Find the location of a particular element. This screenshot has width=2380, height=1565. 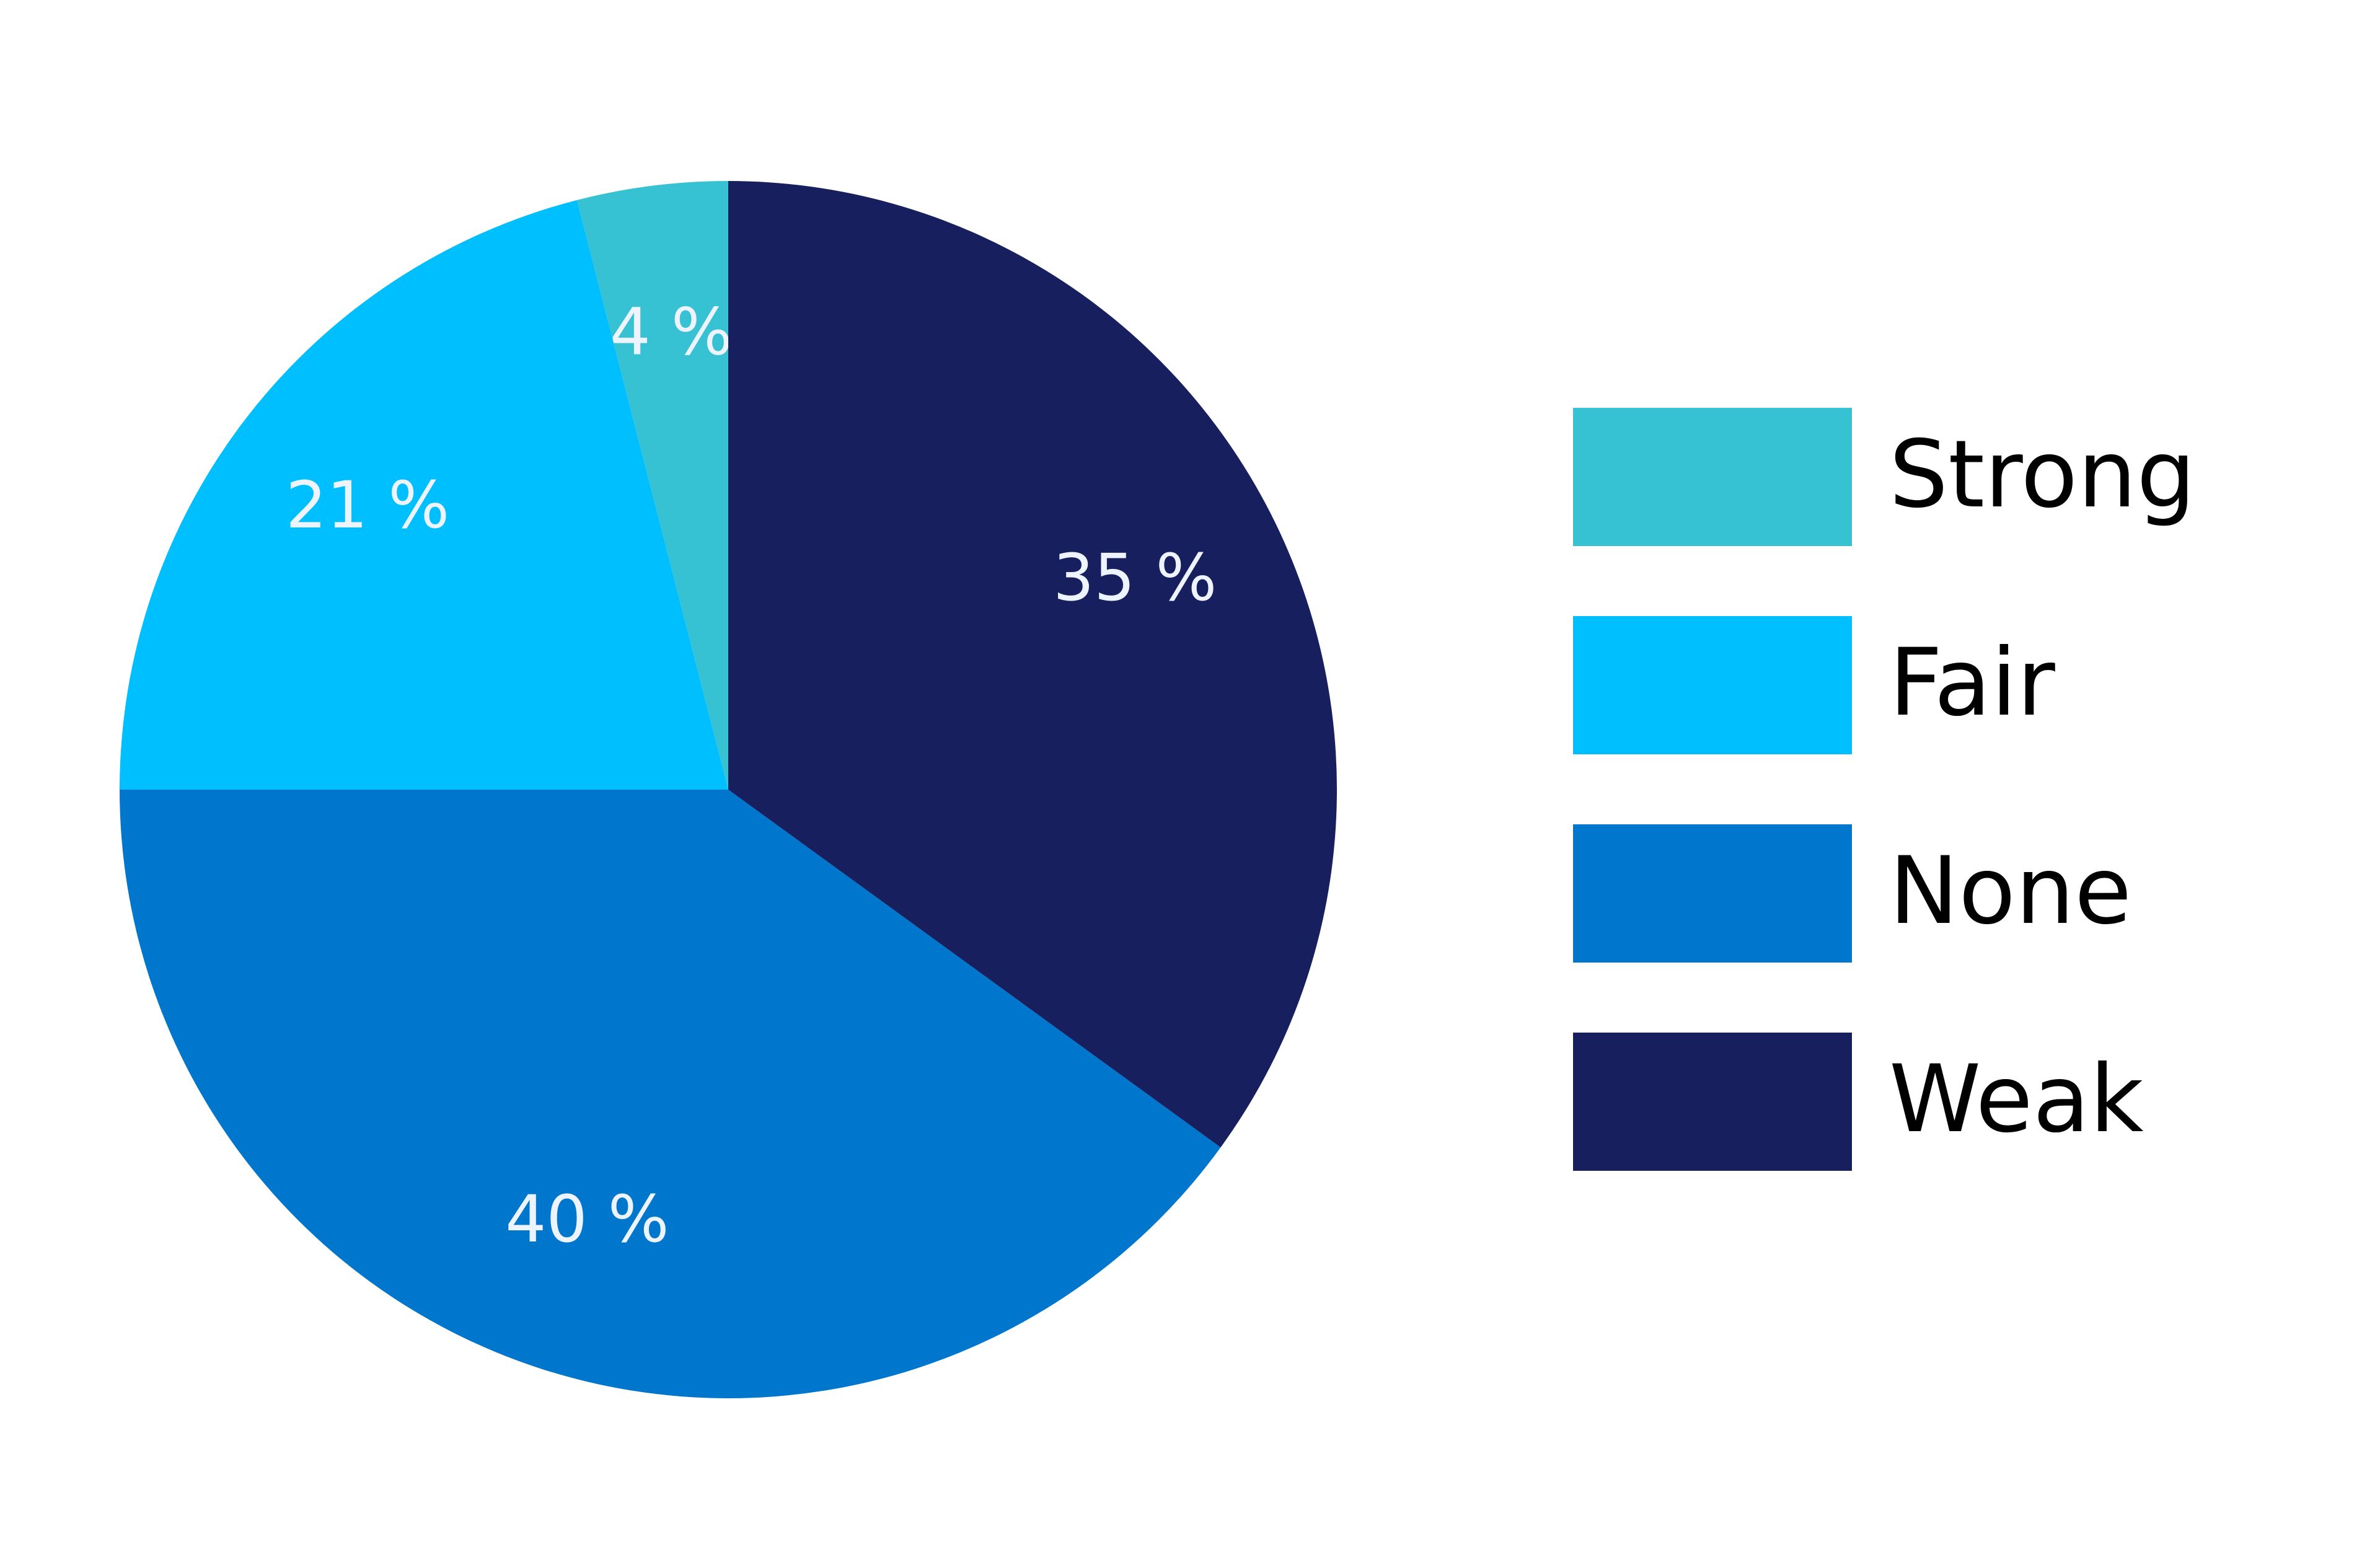

legend-label: None is located at coordinates (2010, 891).